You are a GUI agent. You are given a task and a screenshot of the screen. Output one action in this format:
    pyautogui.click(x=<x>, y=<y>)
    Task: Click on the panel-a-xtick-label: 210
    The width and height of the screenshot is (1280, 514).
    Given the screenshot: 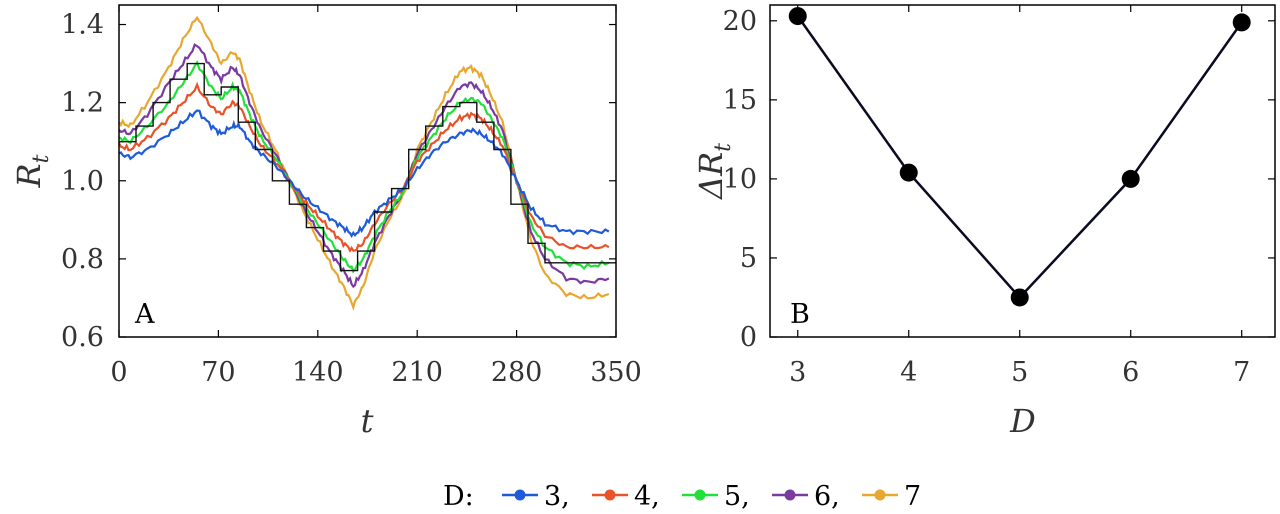 What is the action you would take?
    pyautogui.click(x=417, y=372)
    